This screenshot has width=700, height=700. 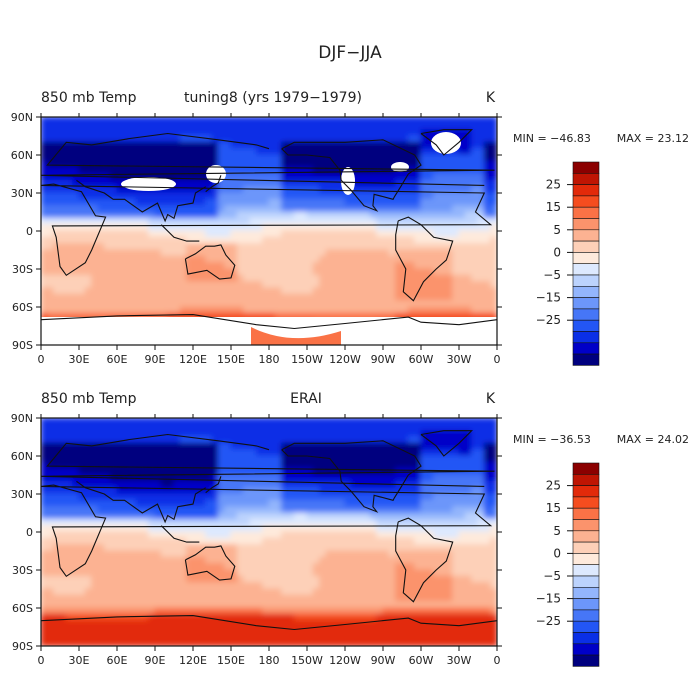 I want to click on min-label: MIN = −36.53, so click(x=552, y=439).